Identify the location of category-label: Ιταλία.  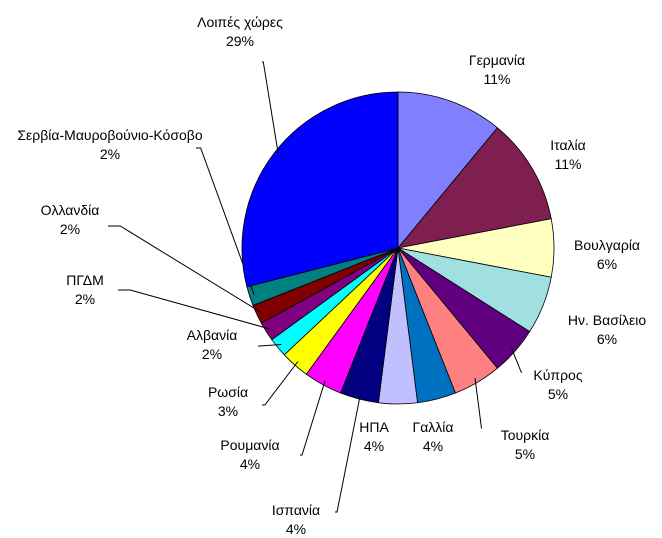
(568, 145).